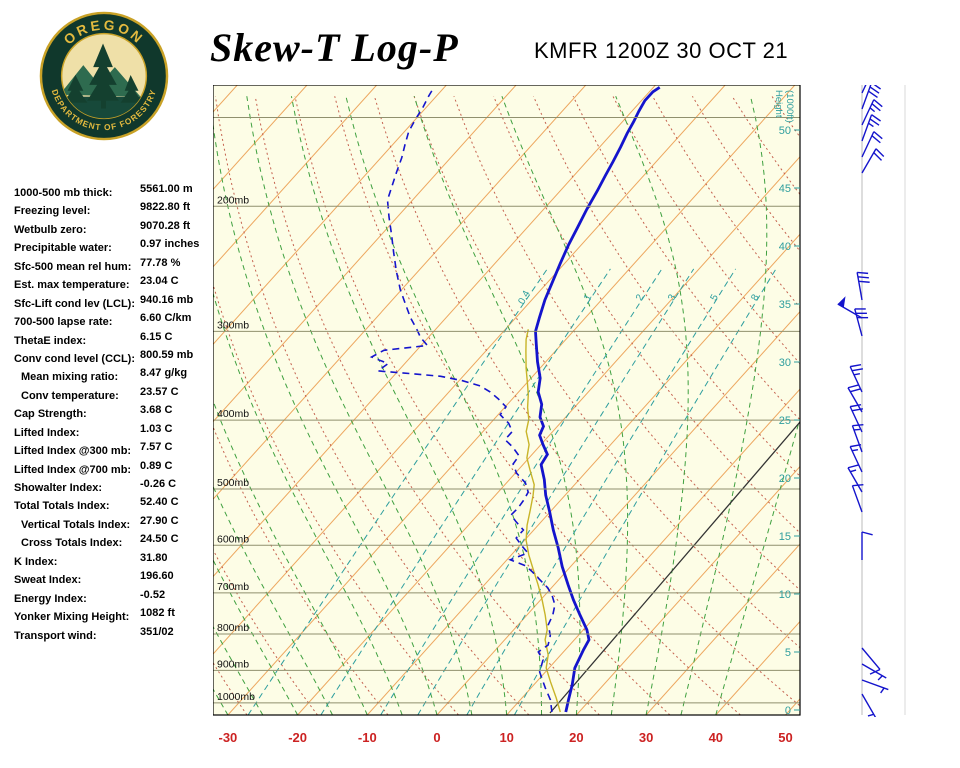 This screenshot has width=960, height=768. Describe the element at coordinates (104, 76) in the screenshot. I see `odf-logo: OREGON DEPARTMENT OF FORESTRY` at that location.